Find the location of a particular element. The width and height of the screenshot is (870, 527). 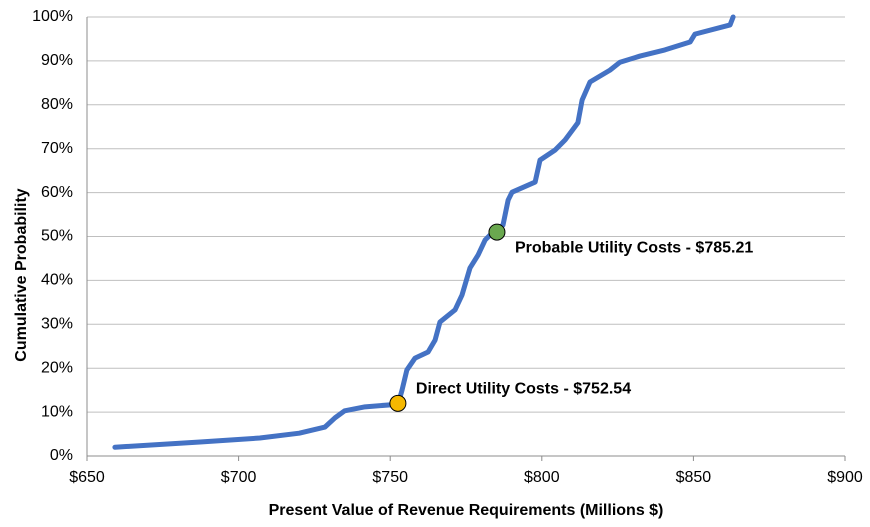

y-tick-label: 0% is located at coordinates (61, 455).